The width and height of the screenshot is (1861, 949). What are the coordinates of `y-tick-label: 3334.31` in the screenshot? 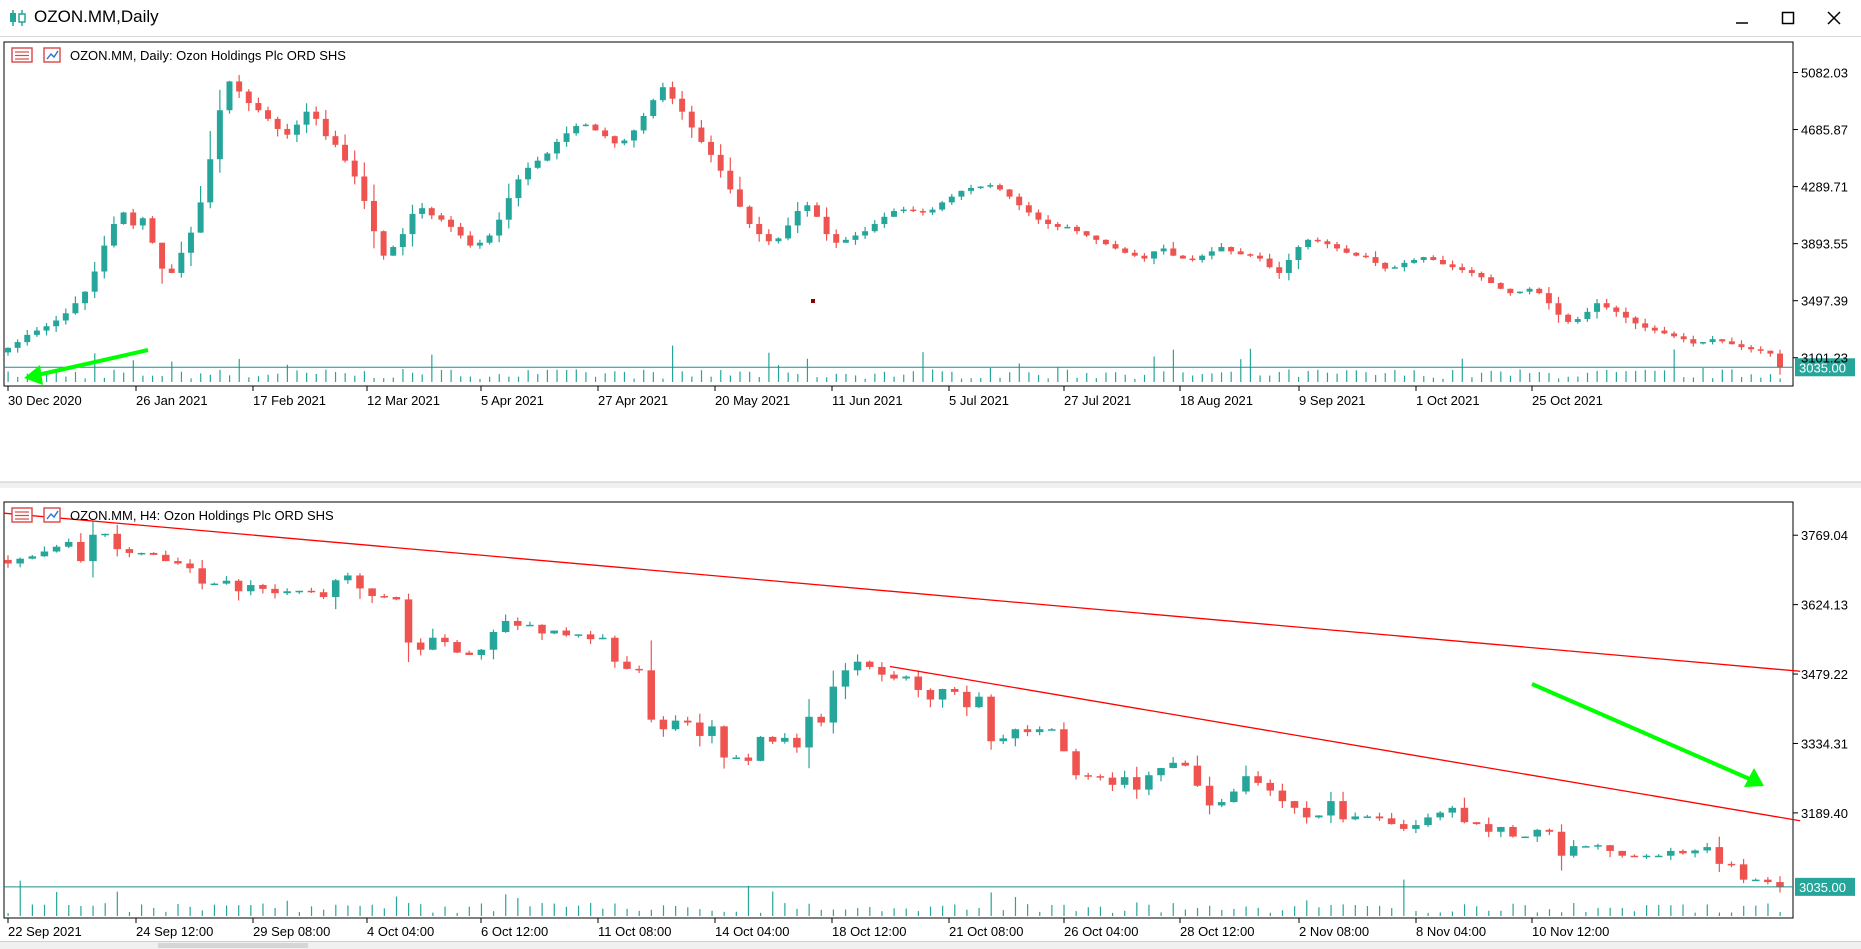 It's located at (1824, 743).